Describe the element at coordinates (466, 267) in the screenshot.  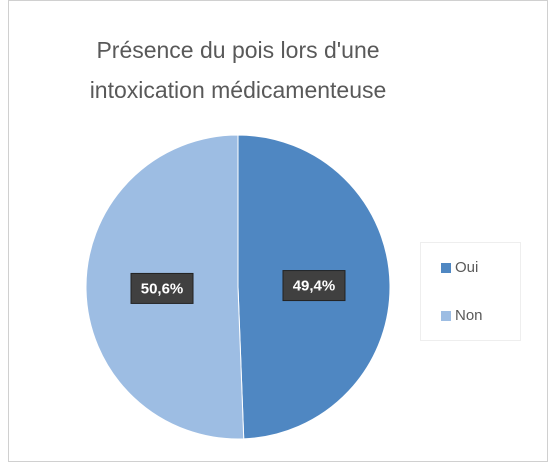
I see `legend-label: Oui` at that location.